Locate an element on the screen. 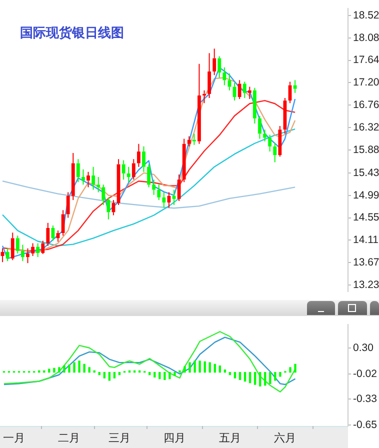  y-tick-label: 16.76 is located at coordinates (366, 105).